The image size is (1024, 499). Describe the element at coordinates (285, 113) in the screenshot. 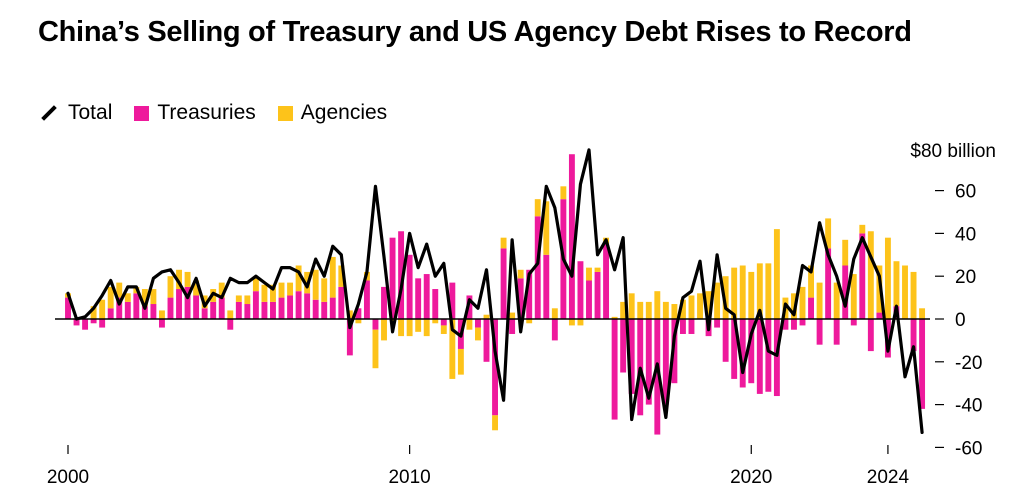

I see `agencies-swatch` at that location.